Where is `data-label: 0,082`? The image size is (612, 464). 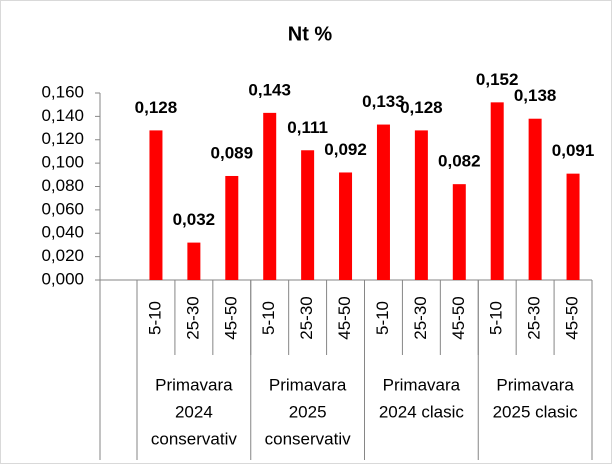 data-label: 0,082 is located at coordinates (459, 161).